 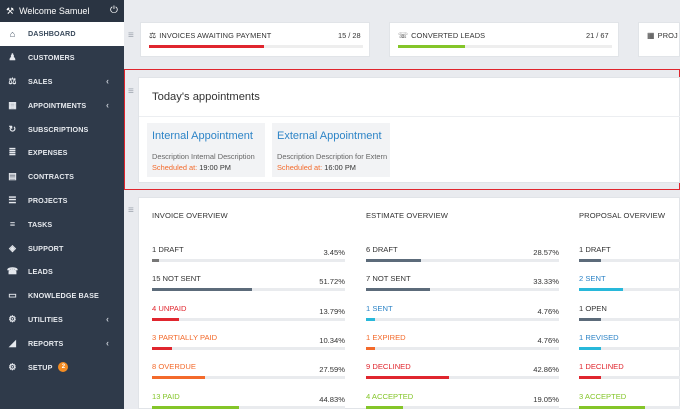 I want to click on overview-row-label: 6 DRAFT, so click(x=382, y=249).